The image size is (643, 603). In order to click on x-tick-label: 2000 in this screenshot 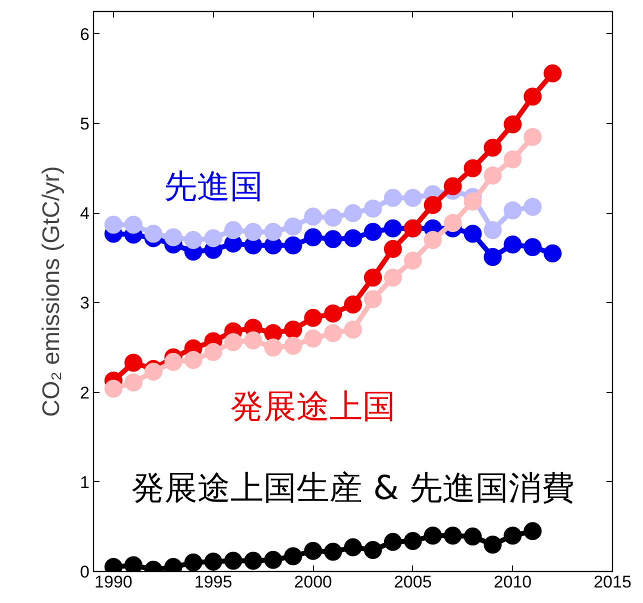, I will do `click(313, 582)`.